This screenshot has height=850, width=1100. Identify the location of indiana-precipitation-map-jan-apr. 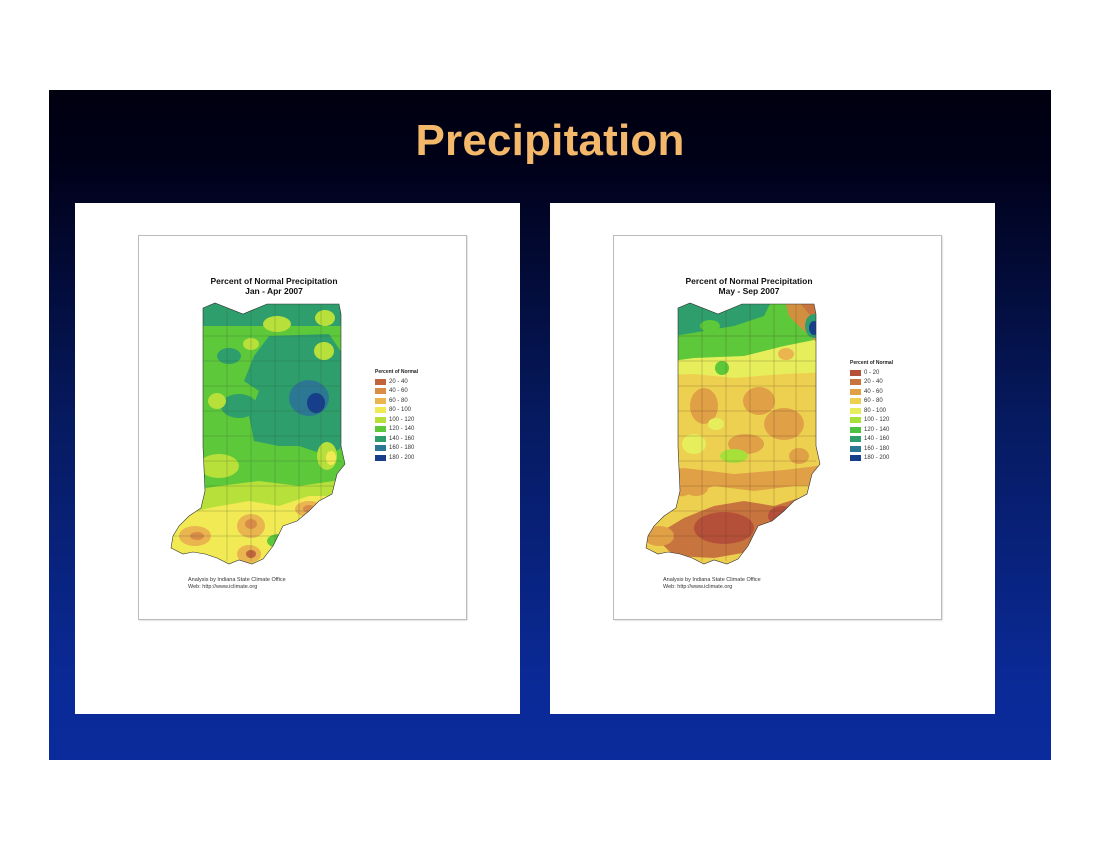
(258, 433).